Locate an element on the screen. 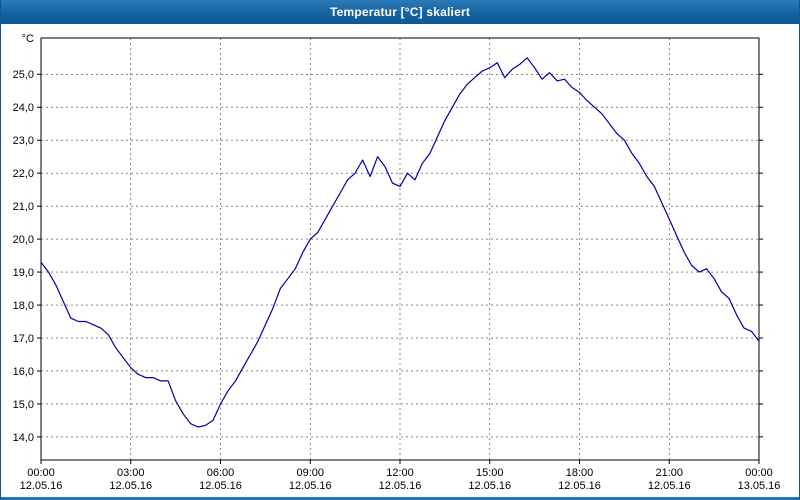 This screenshot has width=800, height=500. svg-text: 16,0 is located at coordinates (23, 372).